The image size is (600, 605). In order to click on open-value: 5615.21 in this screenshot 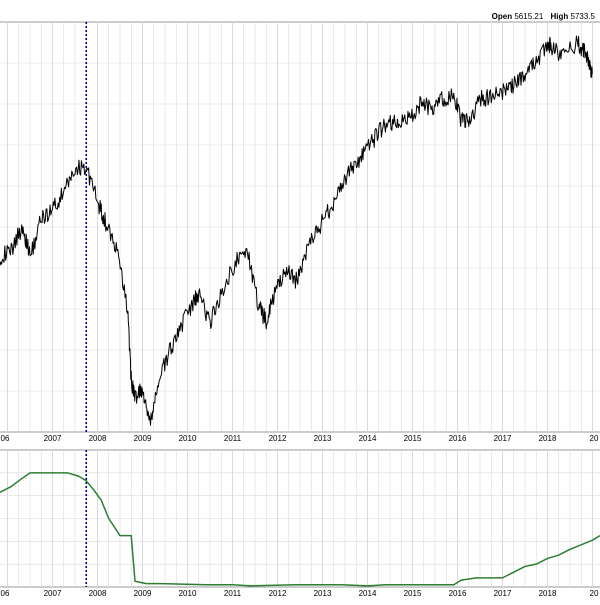, I will do `click(529, 16)`.